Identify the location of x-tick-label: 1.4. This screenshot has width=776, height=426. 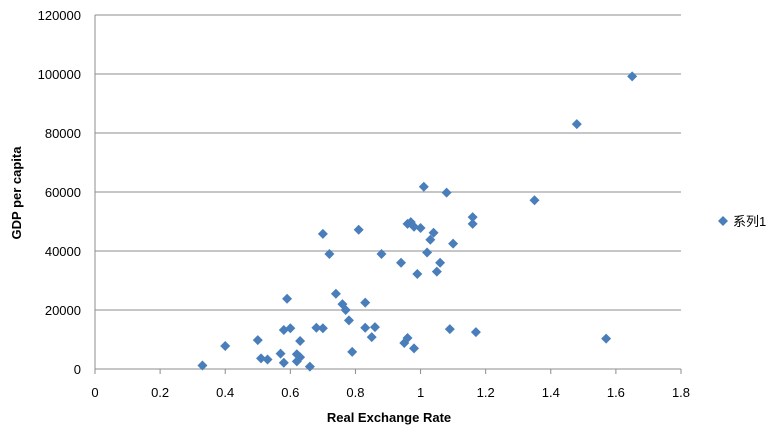
(551, 392).